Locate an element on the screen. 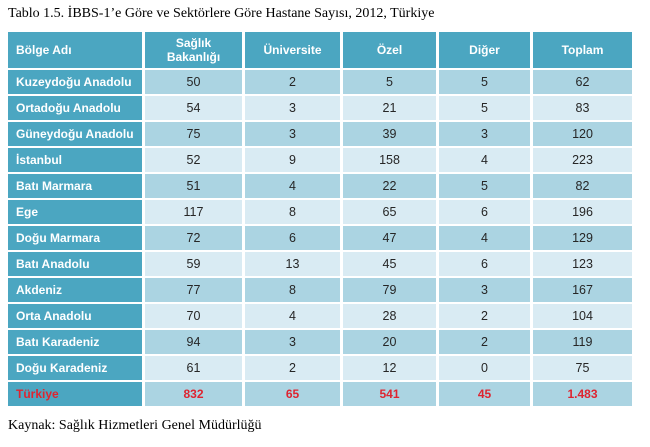 This screenshot has width=650, height=447. table-row: Batı Karadeniz 94 3 20 2 119 is located at coordinates (320, 342).